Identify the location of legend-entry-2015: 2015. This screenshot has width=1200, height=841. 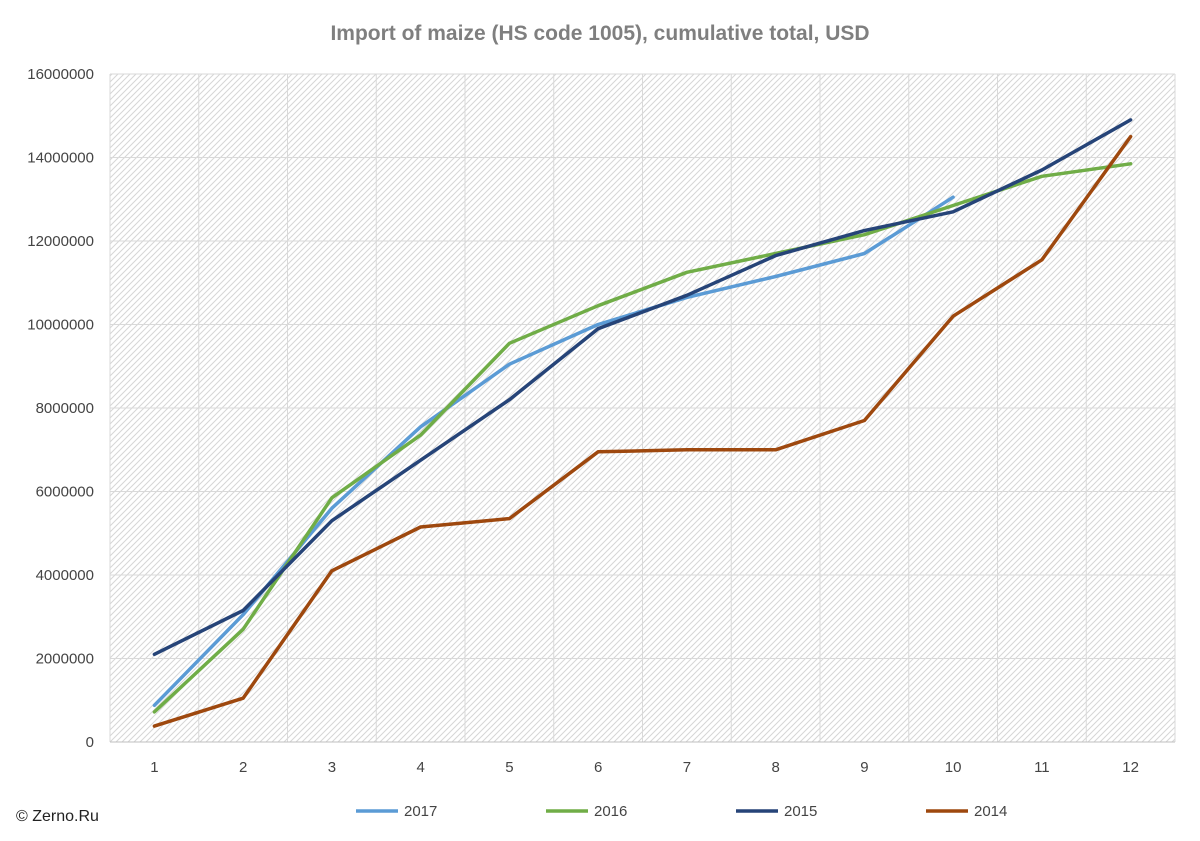
(776, 811).